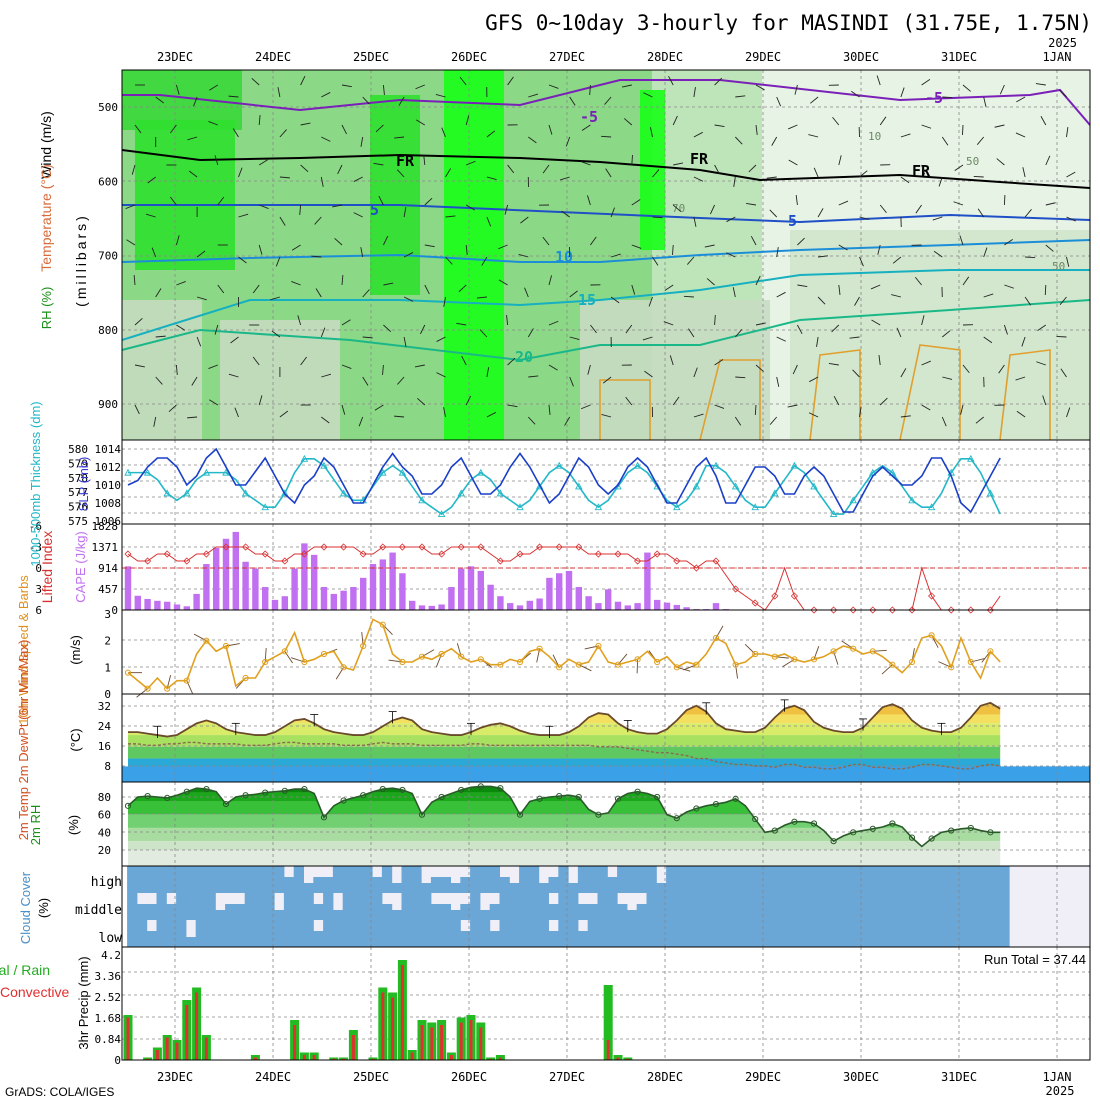  I want to click on cloud-cover-panel: high middle low, so click(583, 906).